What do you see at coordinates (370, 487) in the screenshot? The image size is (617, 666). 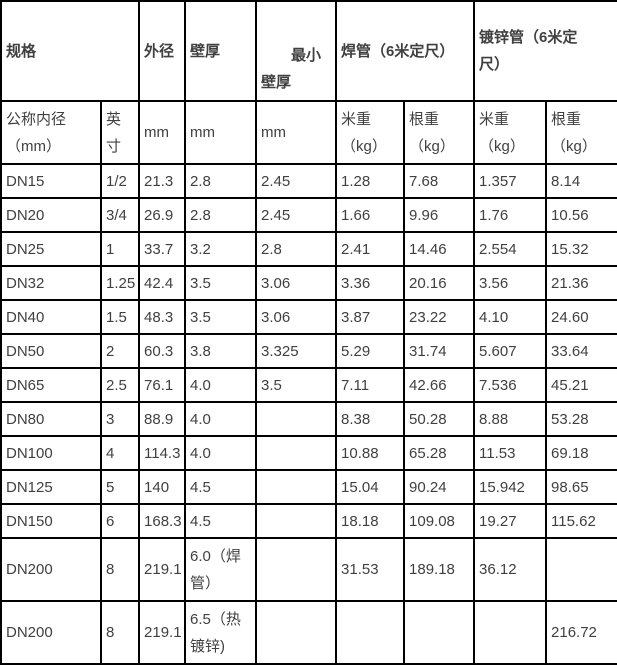 I see `table-cell: 15.04` at bounding box center [370, 487].